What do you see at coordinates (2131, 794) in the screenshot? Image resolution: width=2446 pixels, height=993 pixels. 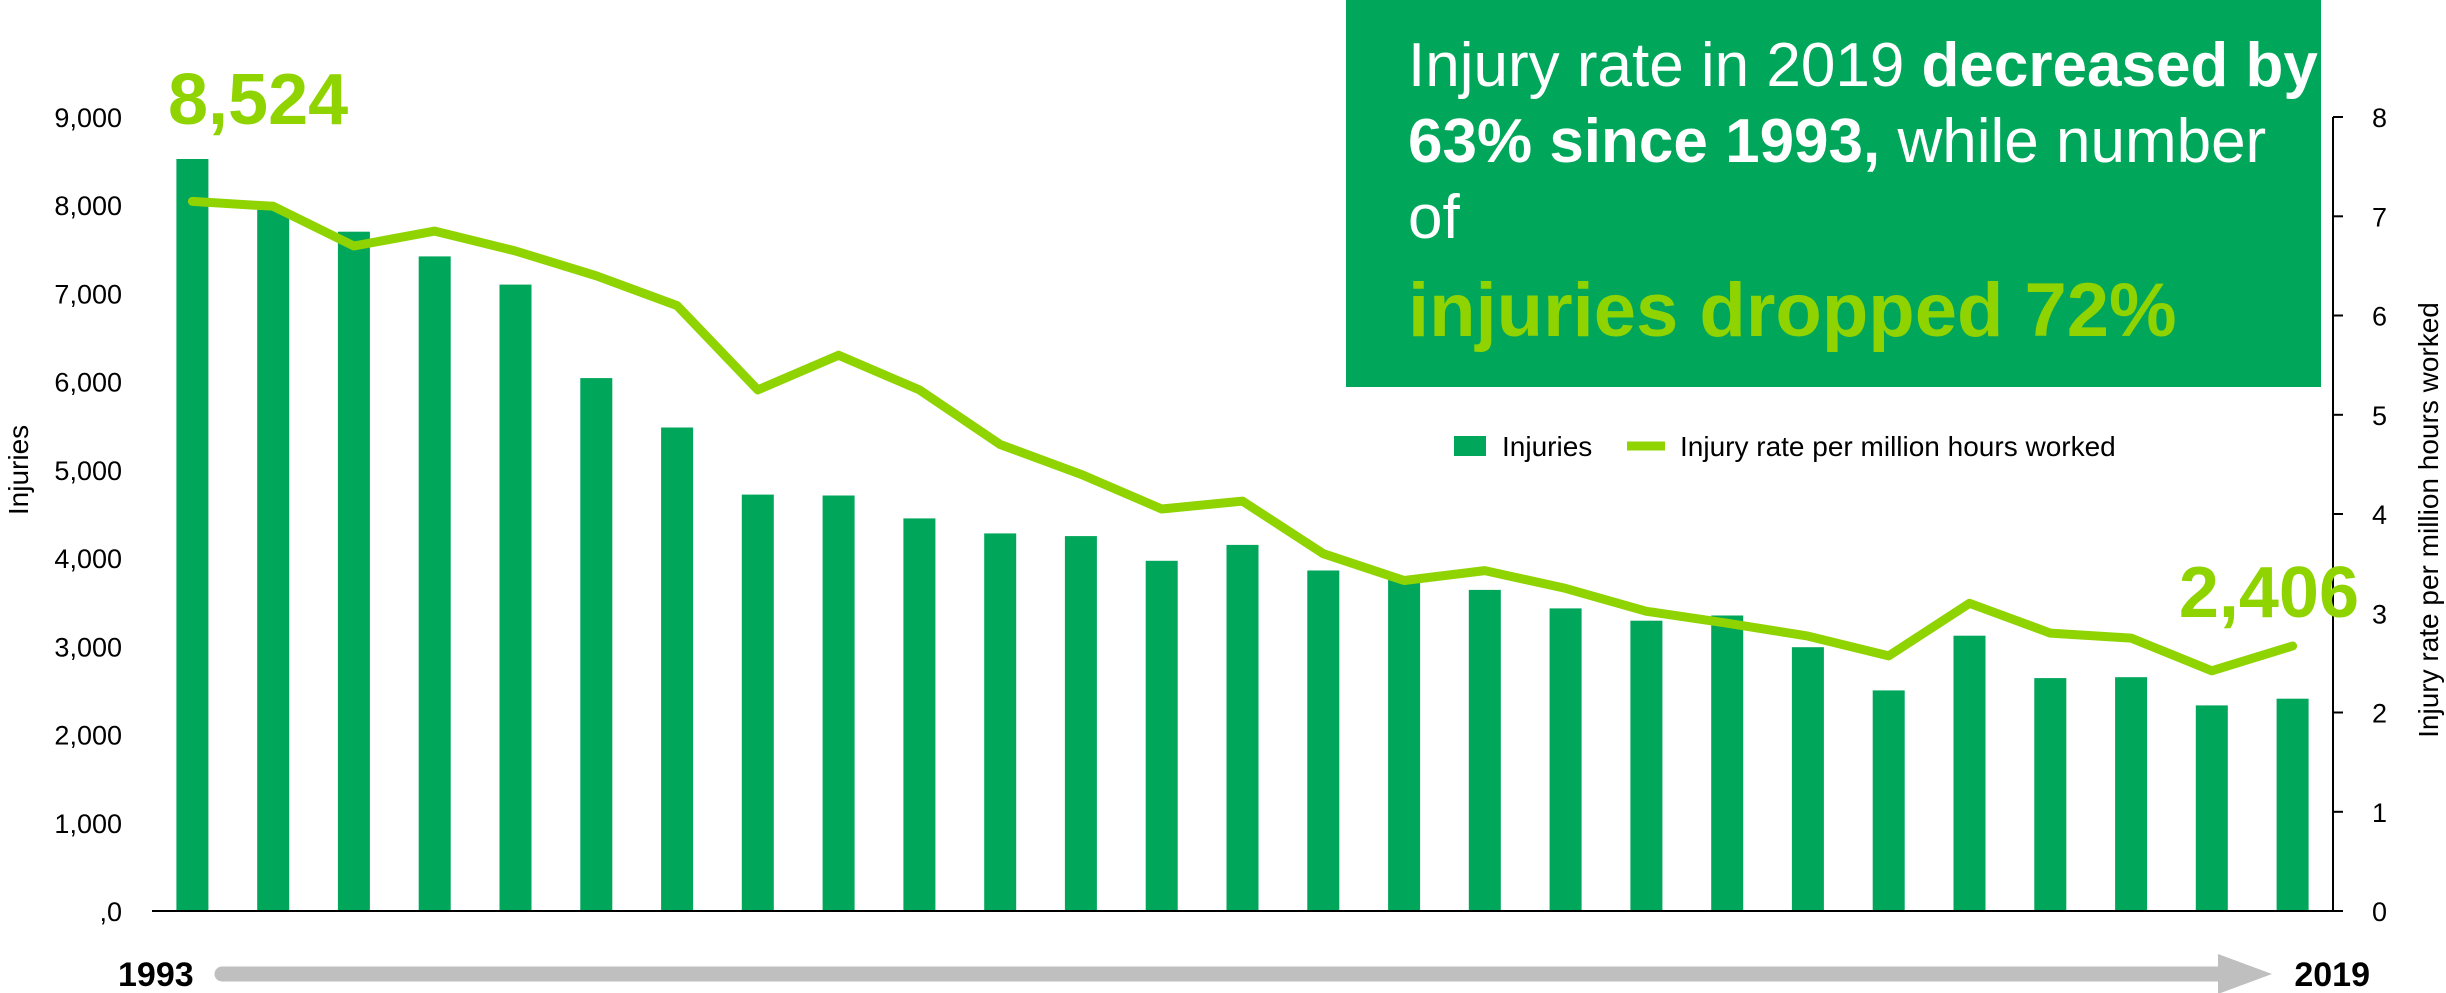 I see `bar-2017` at bounding box center [2131, 794].